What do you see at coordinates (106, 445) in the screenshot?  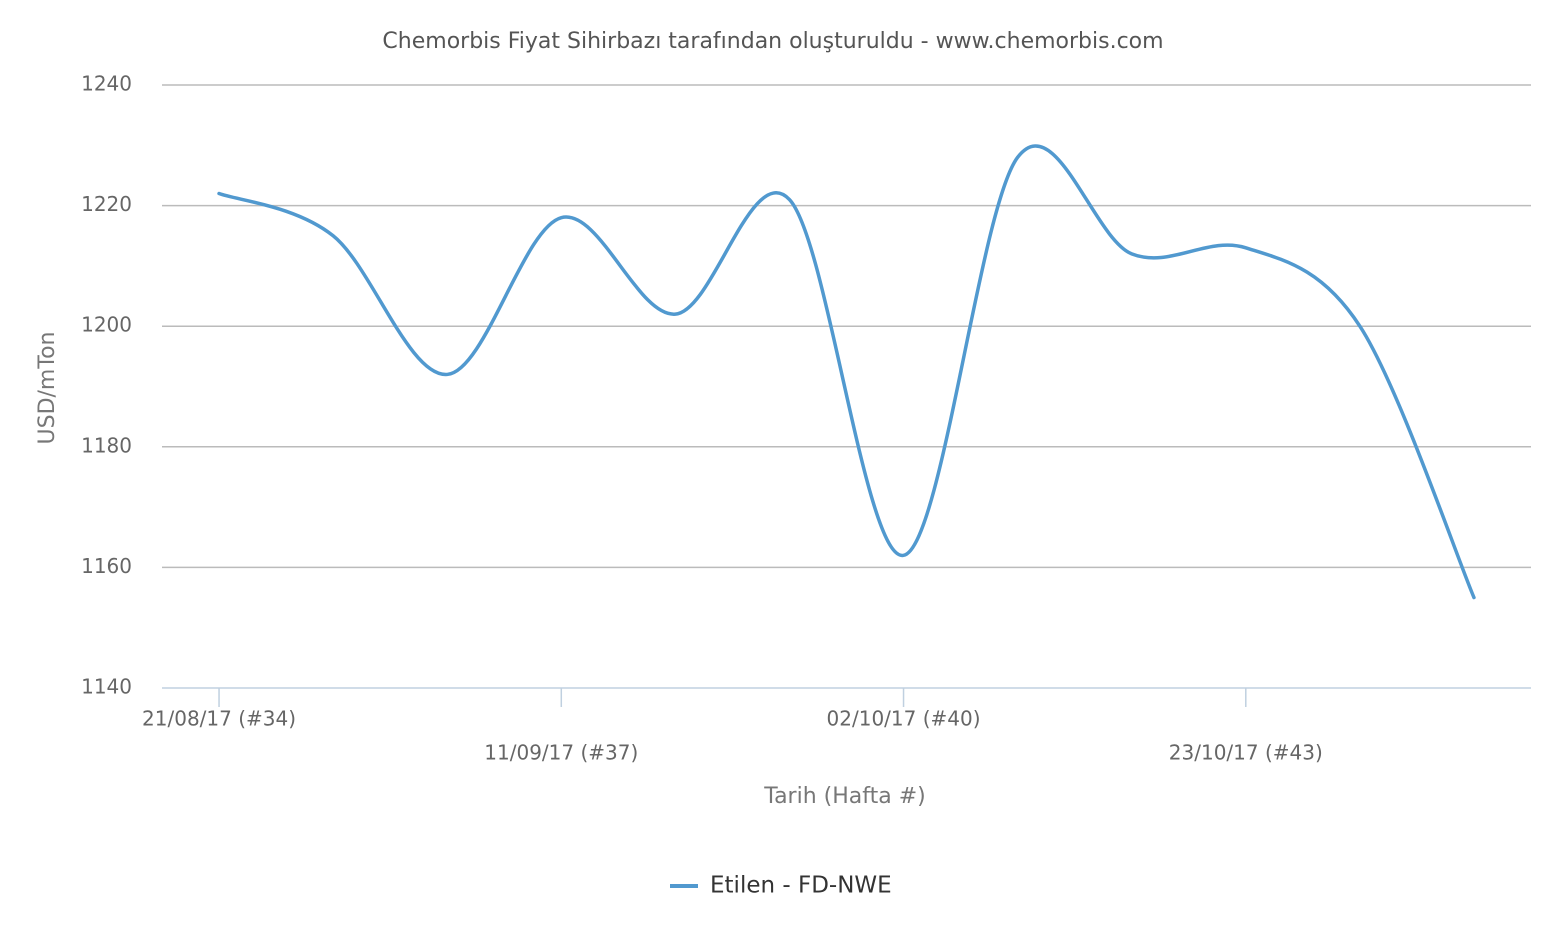 I see `y-tick-label: 1180` at bounding box center [106, 445].